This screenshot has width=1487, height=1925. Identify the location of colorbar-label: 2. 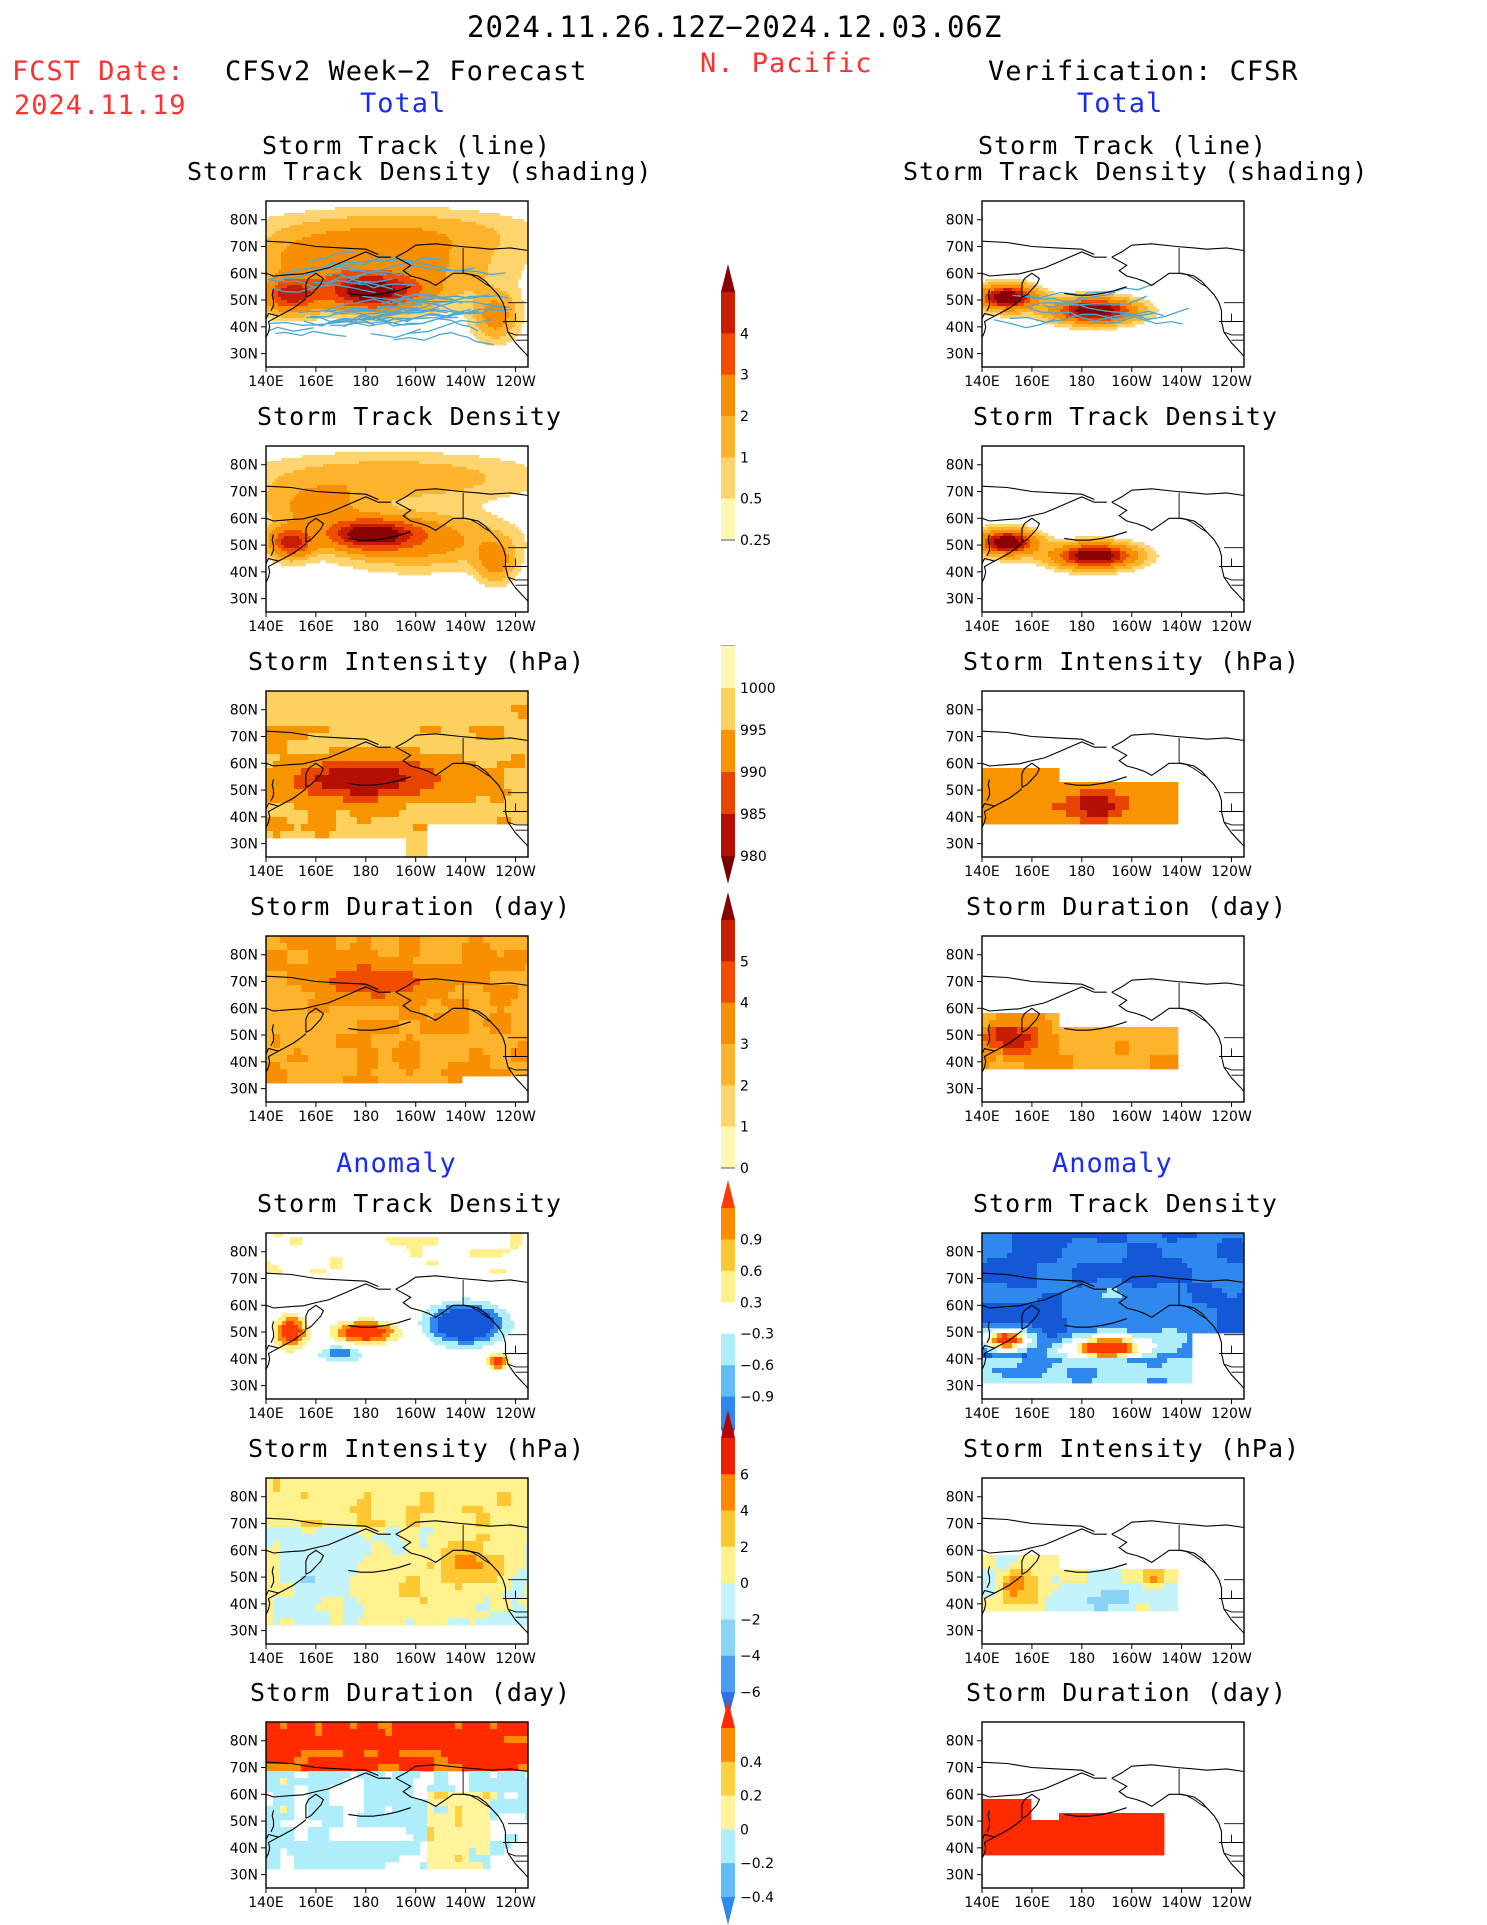
(744, 1086).